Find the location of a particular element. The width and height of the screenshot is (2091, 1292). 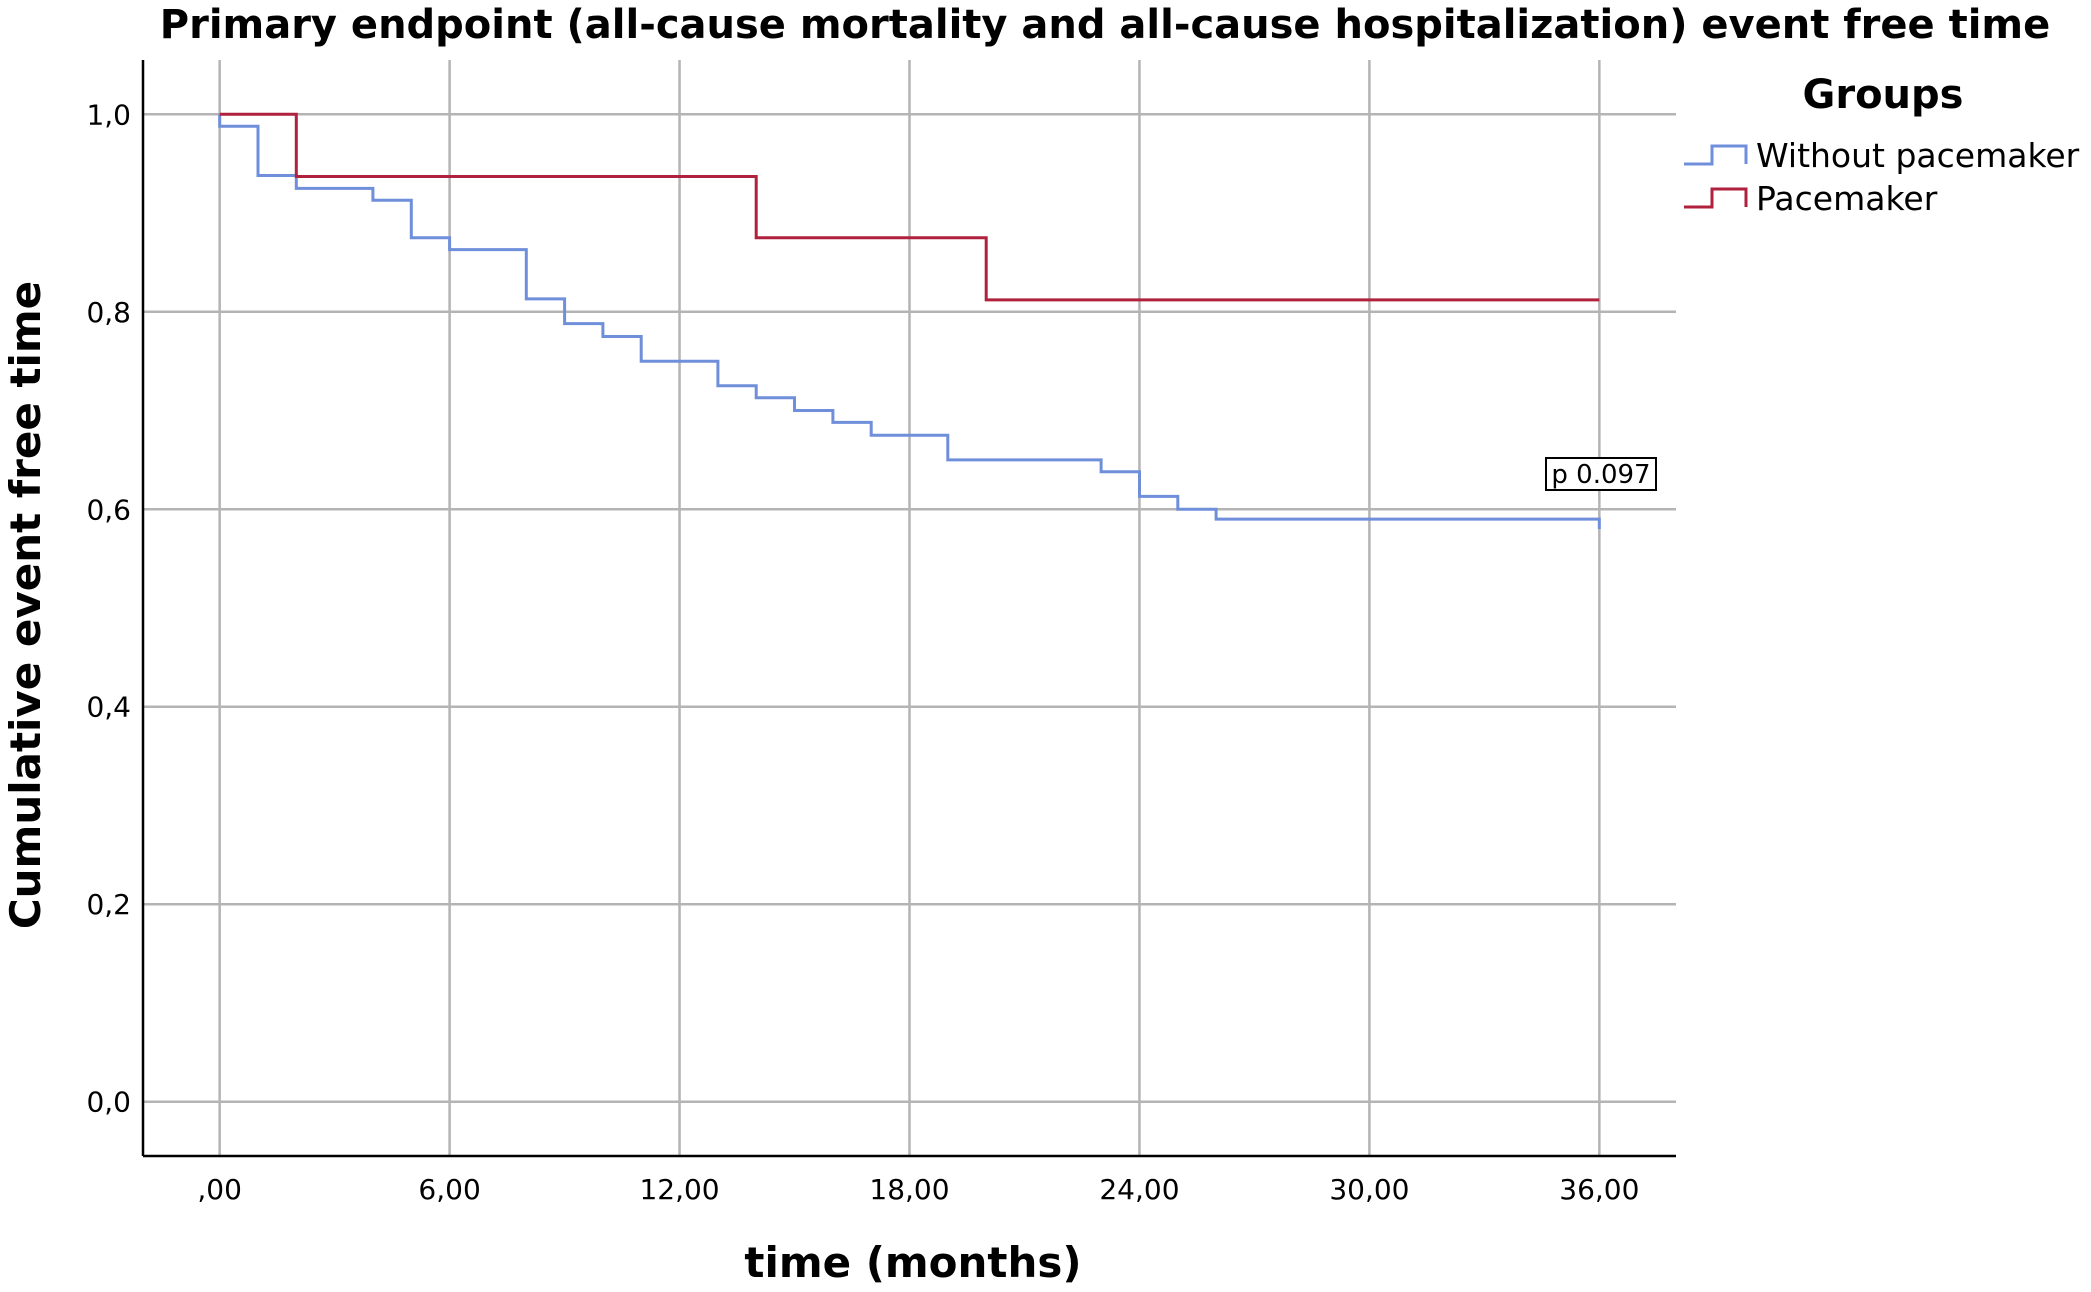

y-tick-label: 0,4 is located at coordinates (108, 707).